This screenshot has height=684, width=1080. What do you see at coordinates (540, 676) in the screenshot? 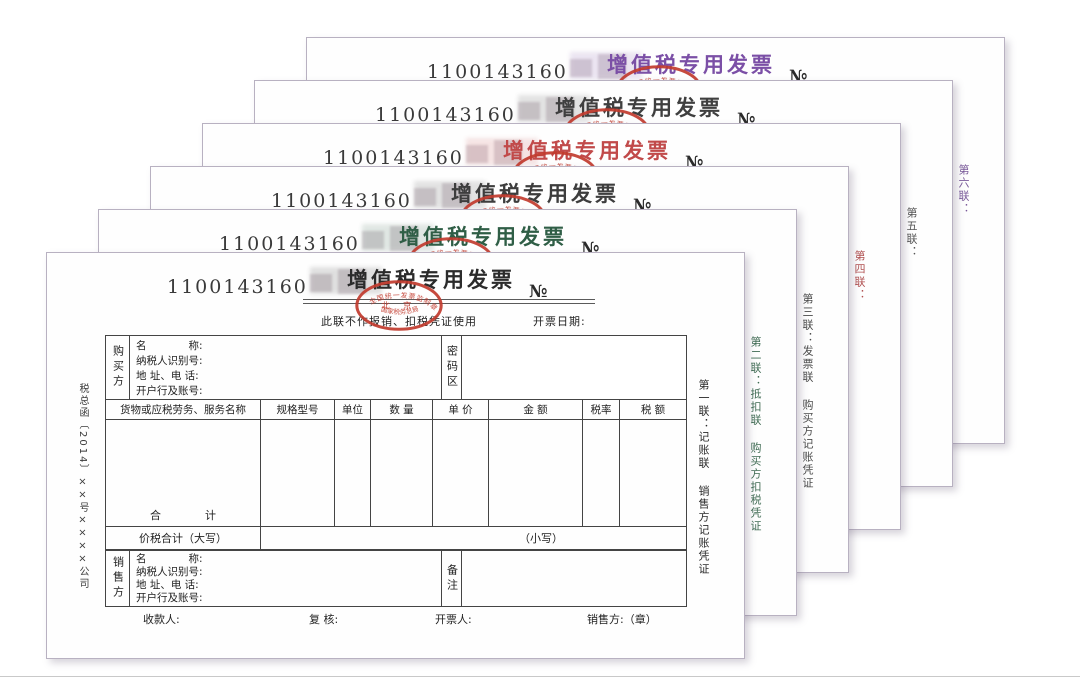
I see `bottom-edge-line` at bounding box center [540, 676].